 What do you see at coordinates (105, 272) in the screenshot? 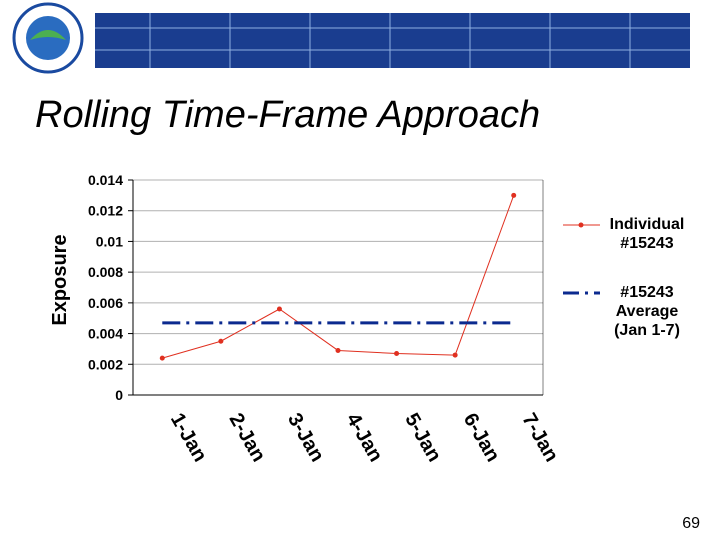
I see `y-tick-label: 0.008` at bounding box center [105, 272].